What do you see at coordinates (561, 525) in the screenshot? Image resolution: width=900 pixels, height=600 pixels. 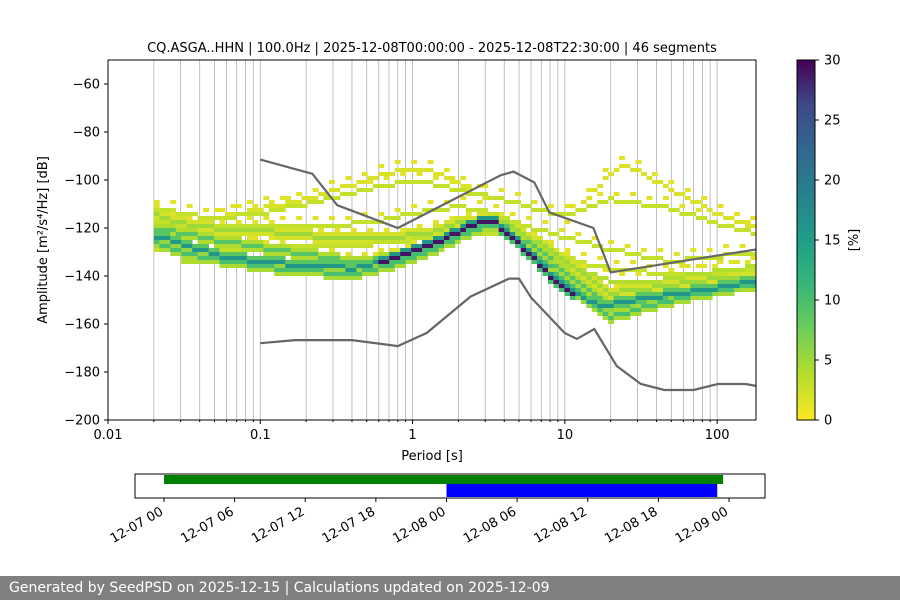 I see `timeline-tick-label: 12-08 12` at bounding box center [561, 525].